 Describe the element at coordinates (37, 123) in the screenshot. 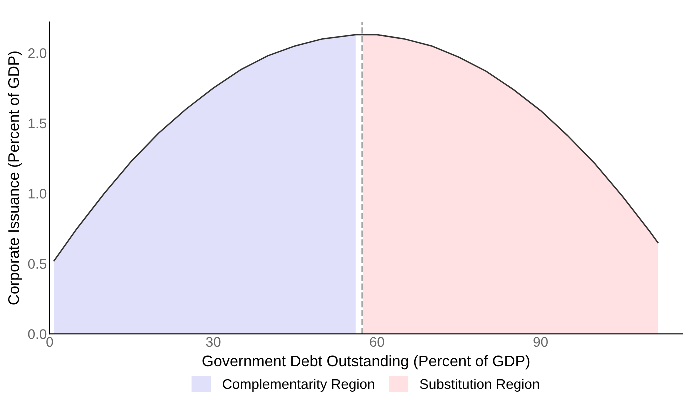

I see `y-tick-label: 1.5` at that location.